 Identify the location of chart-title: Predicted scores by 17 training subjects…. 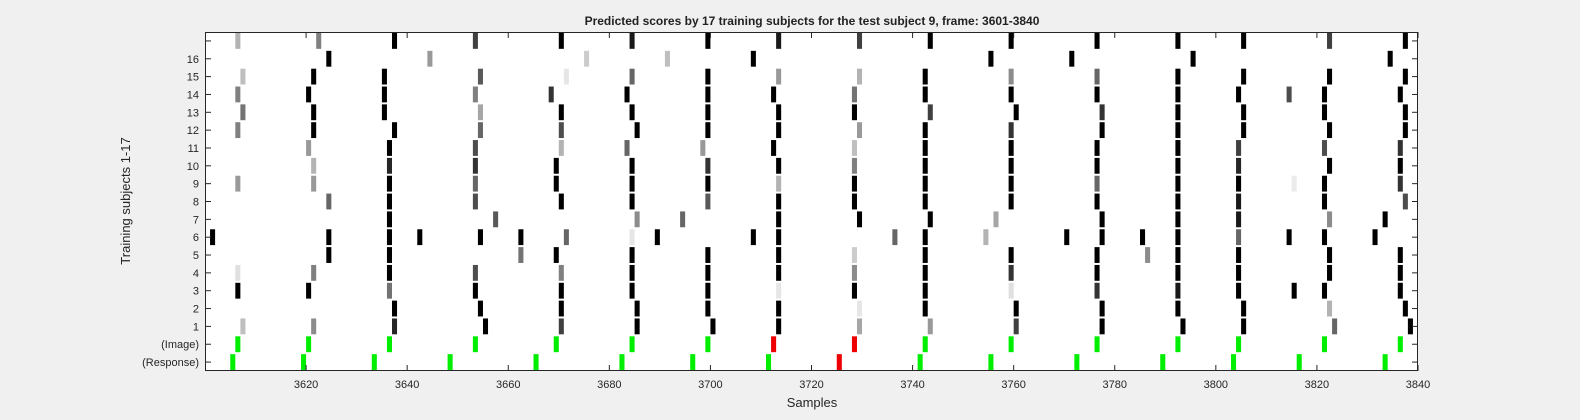
(812, 21).